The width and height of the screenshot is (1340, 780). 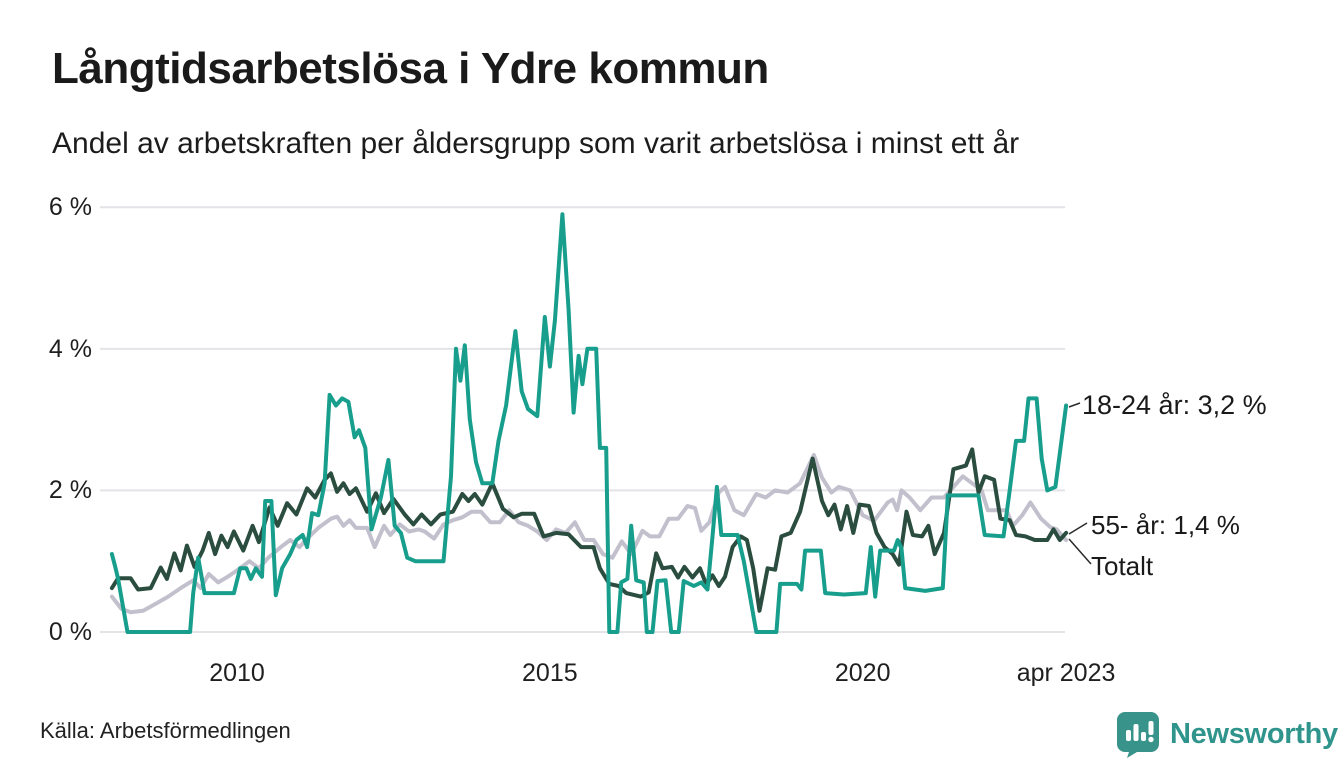 What do you see at coordinates (550, 673) in the screenshot?
I see `x-axis-tick-2015: 2015` at bounding box center [550, 673].